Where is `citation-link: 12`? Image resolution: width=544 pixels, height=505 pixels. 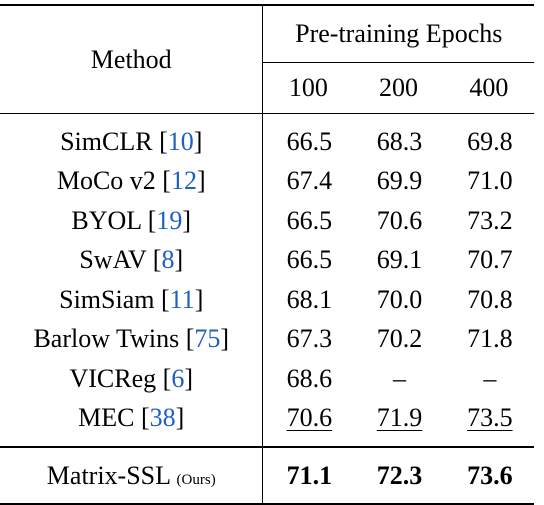 citation-link: 12 is located at coordinates (183, 181).